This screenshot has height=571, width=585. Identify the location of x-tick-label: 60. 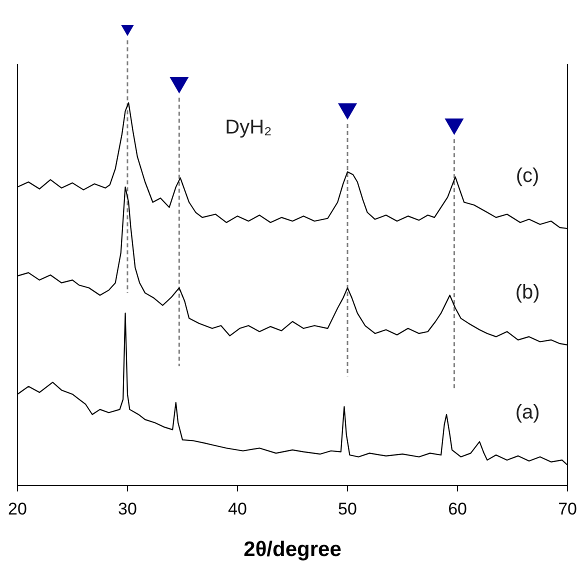
(457, 508).